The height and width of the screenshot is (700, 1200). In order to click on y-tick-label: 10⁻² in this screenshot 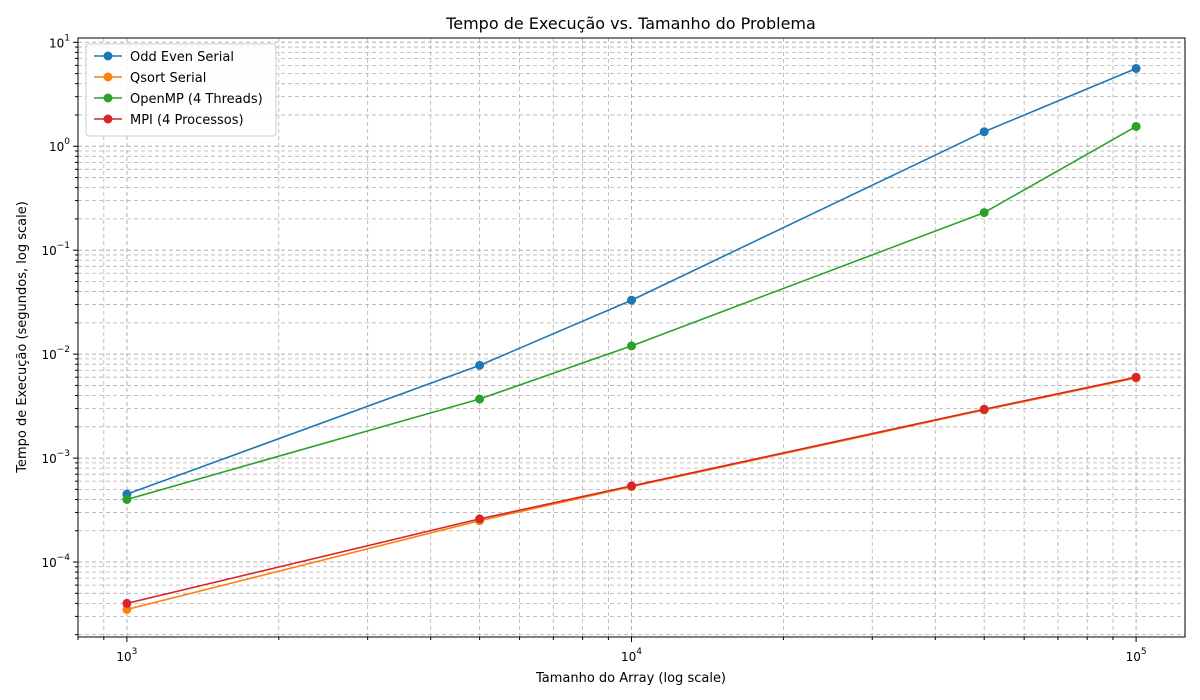, I will do `click(55, 353)`.